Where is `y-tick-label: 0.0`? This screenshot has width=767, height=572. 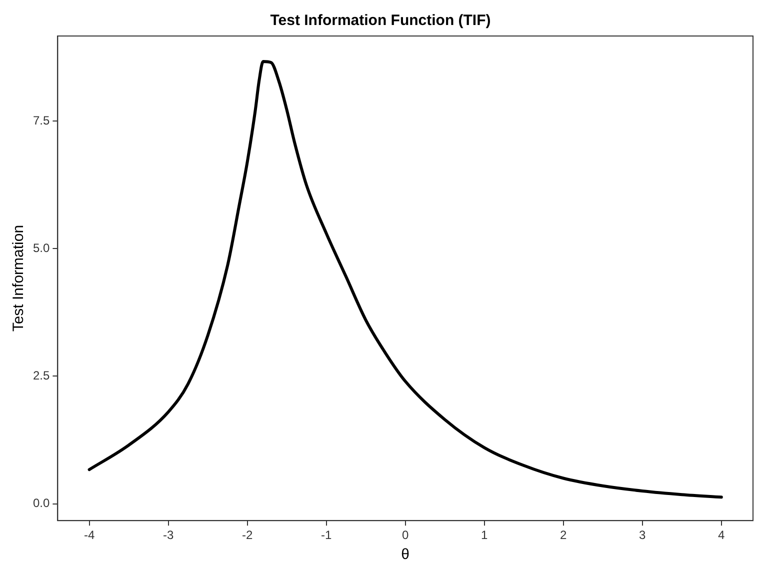
y-tick-label: 0.0 is located at coordinates (41, 503).